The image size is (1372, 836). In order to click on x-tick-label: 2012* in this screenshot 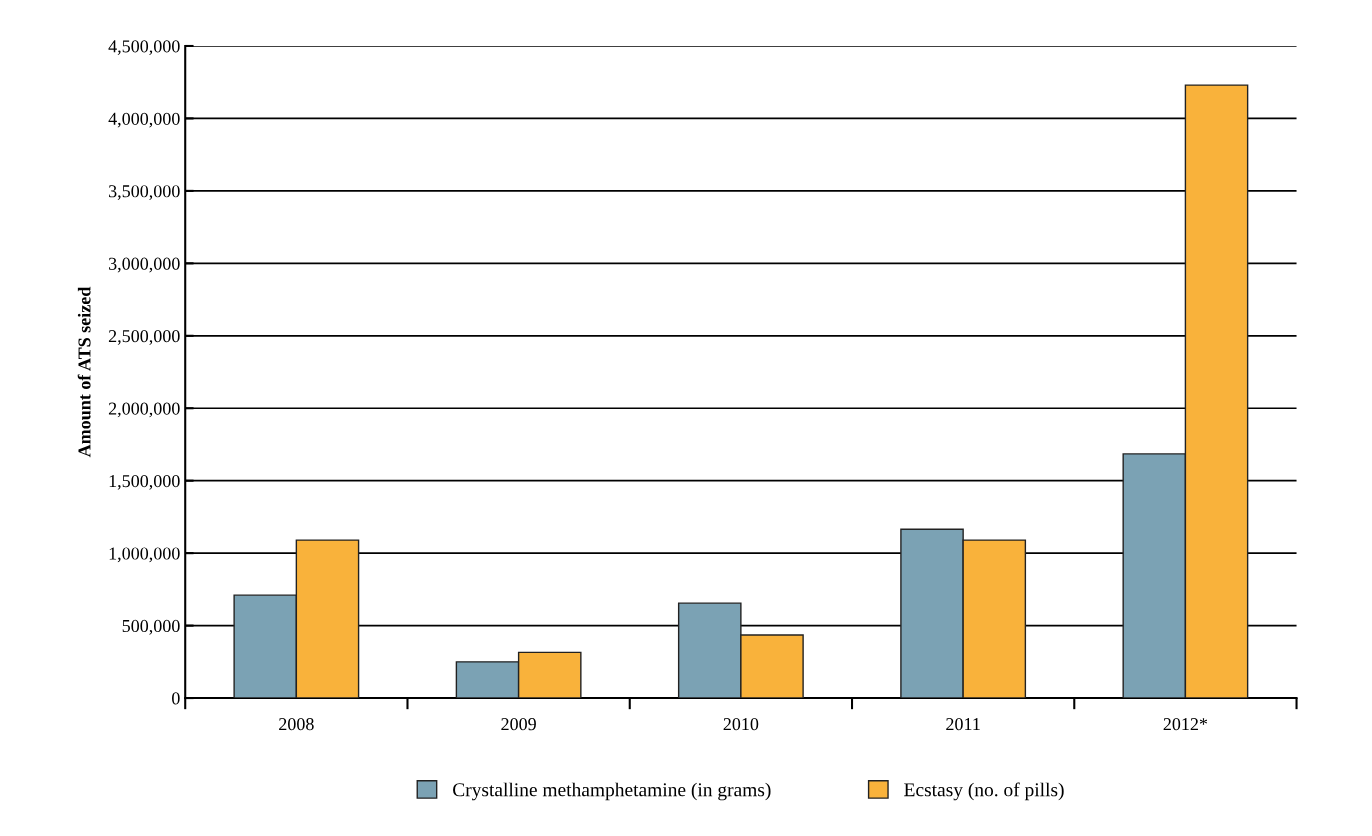, I will do `click(1185, 724)`.